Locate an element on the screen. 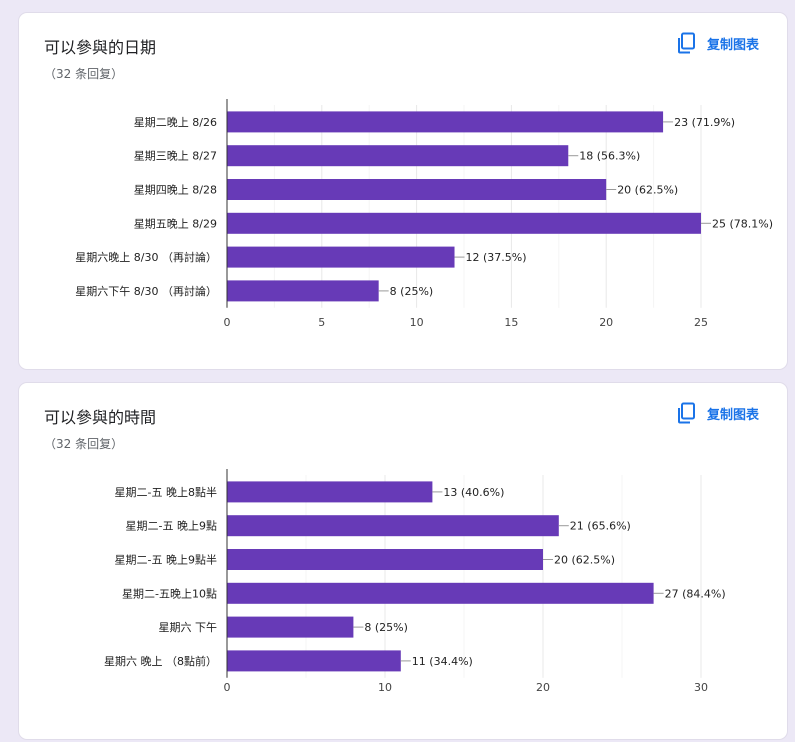  x-tick-label: 30 is located at coordinates (701, 687).